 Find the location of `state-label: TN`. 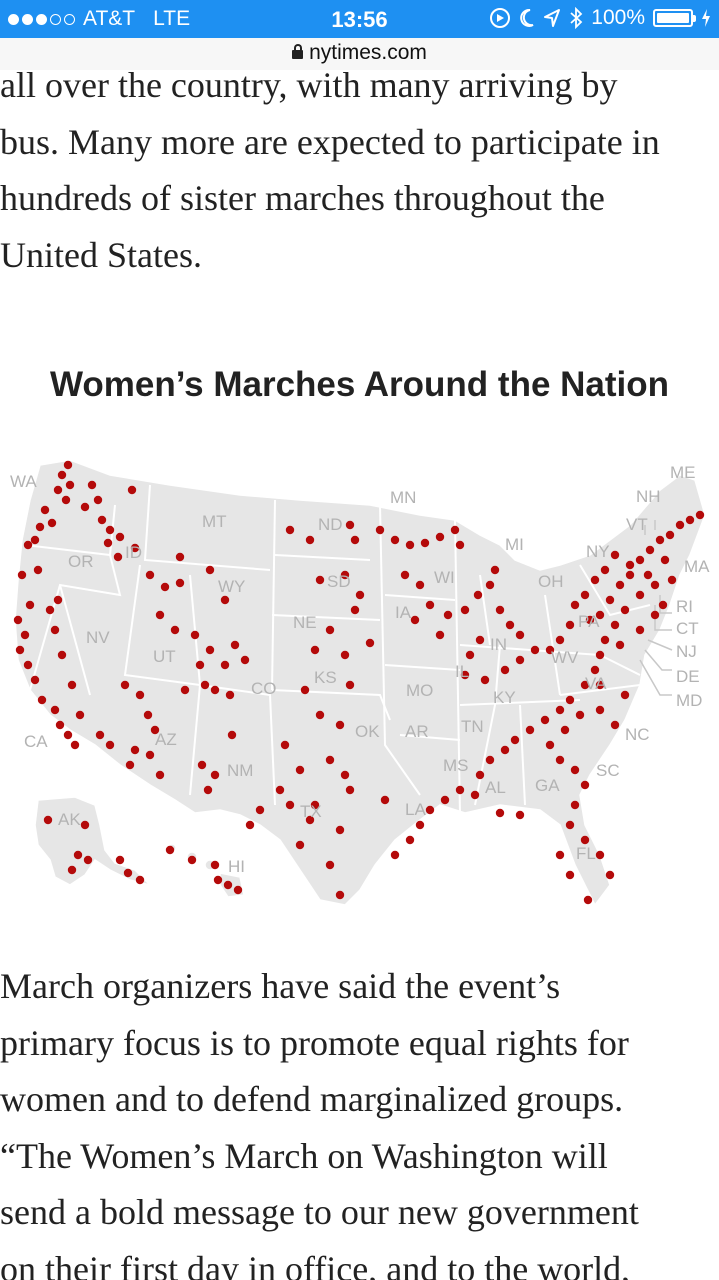

state-label: TN is located at coordinates (472, 726).